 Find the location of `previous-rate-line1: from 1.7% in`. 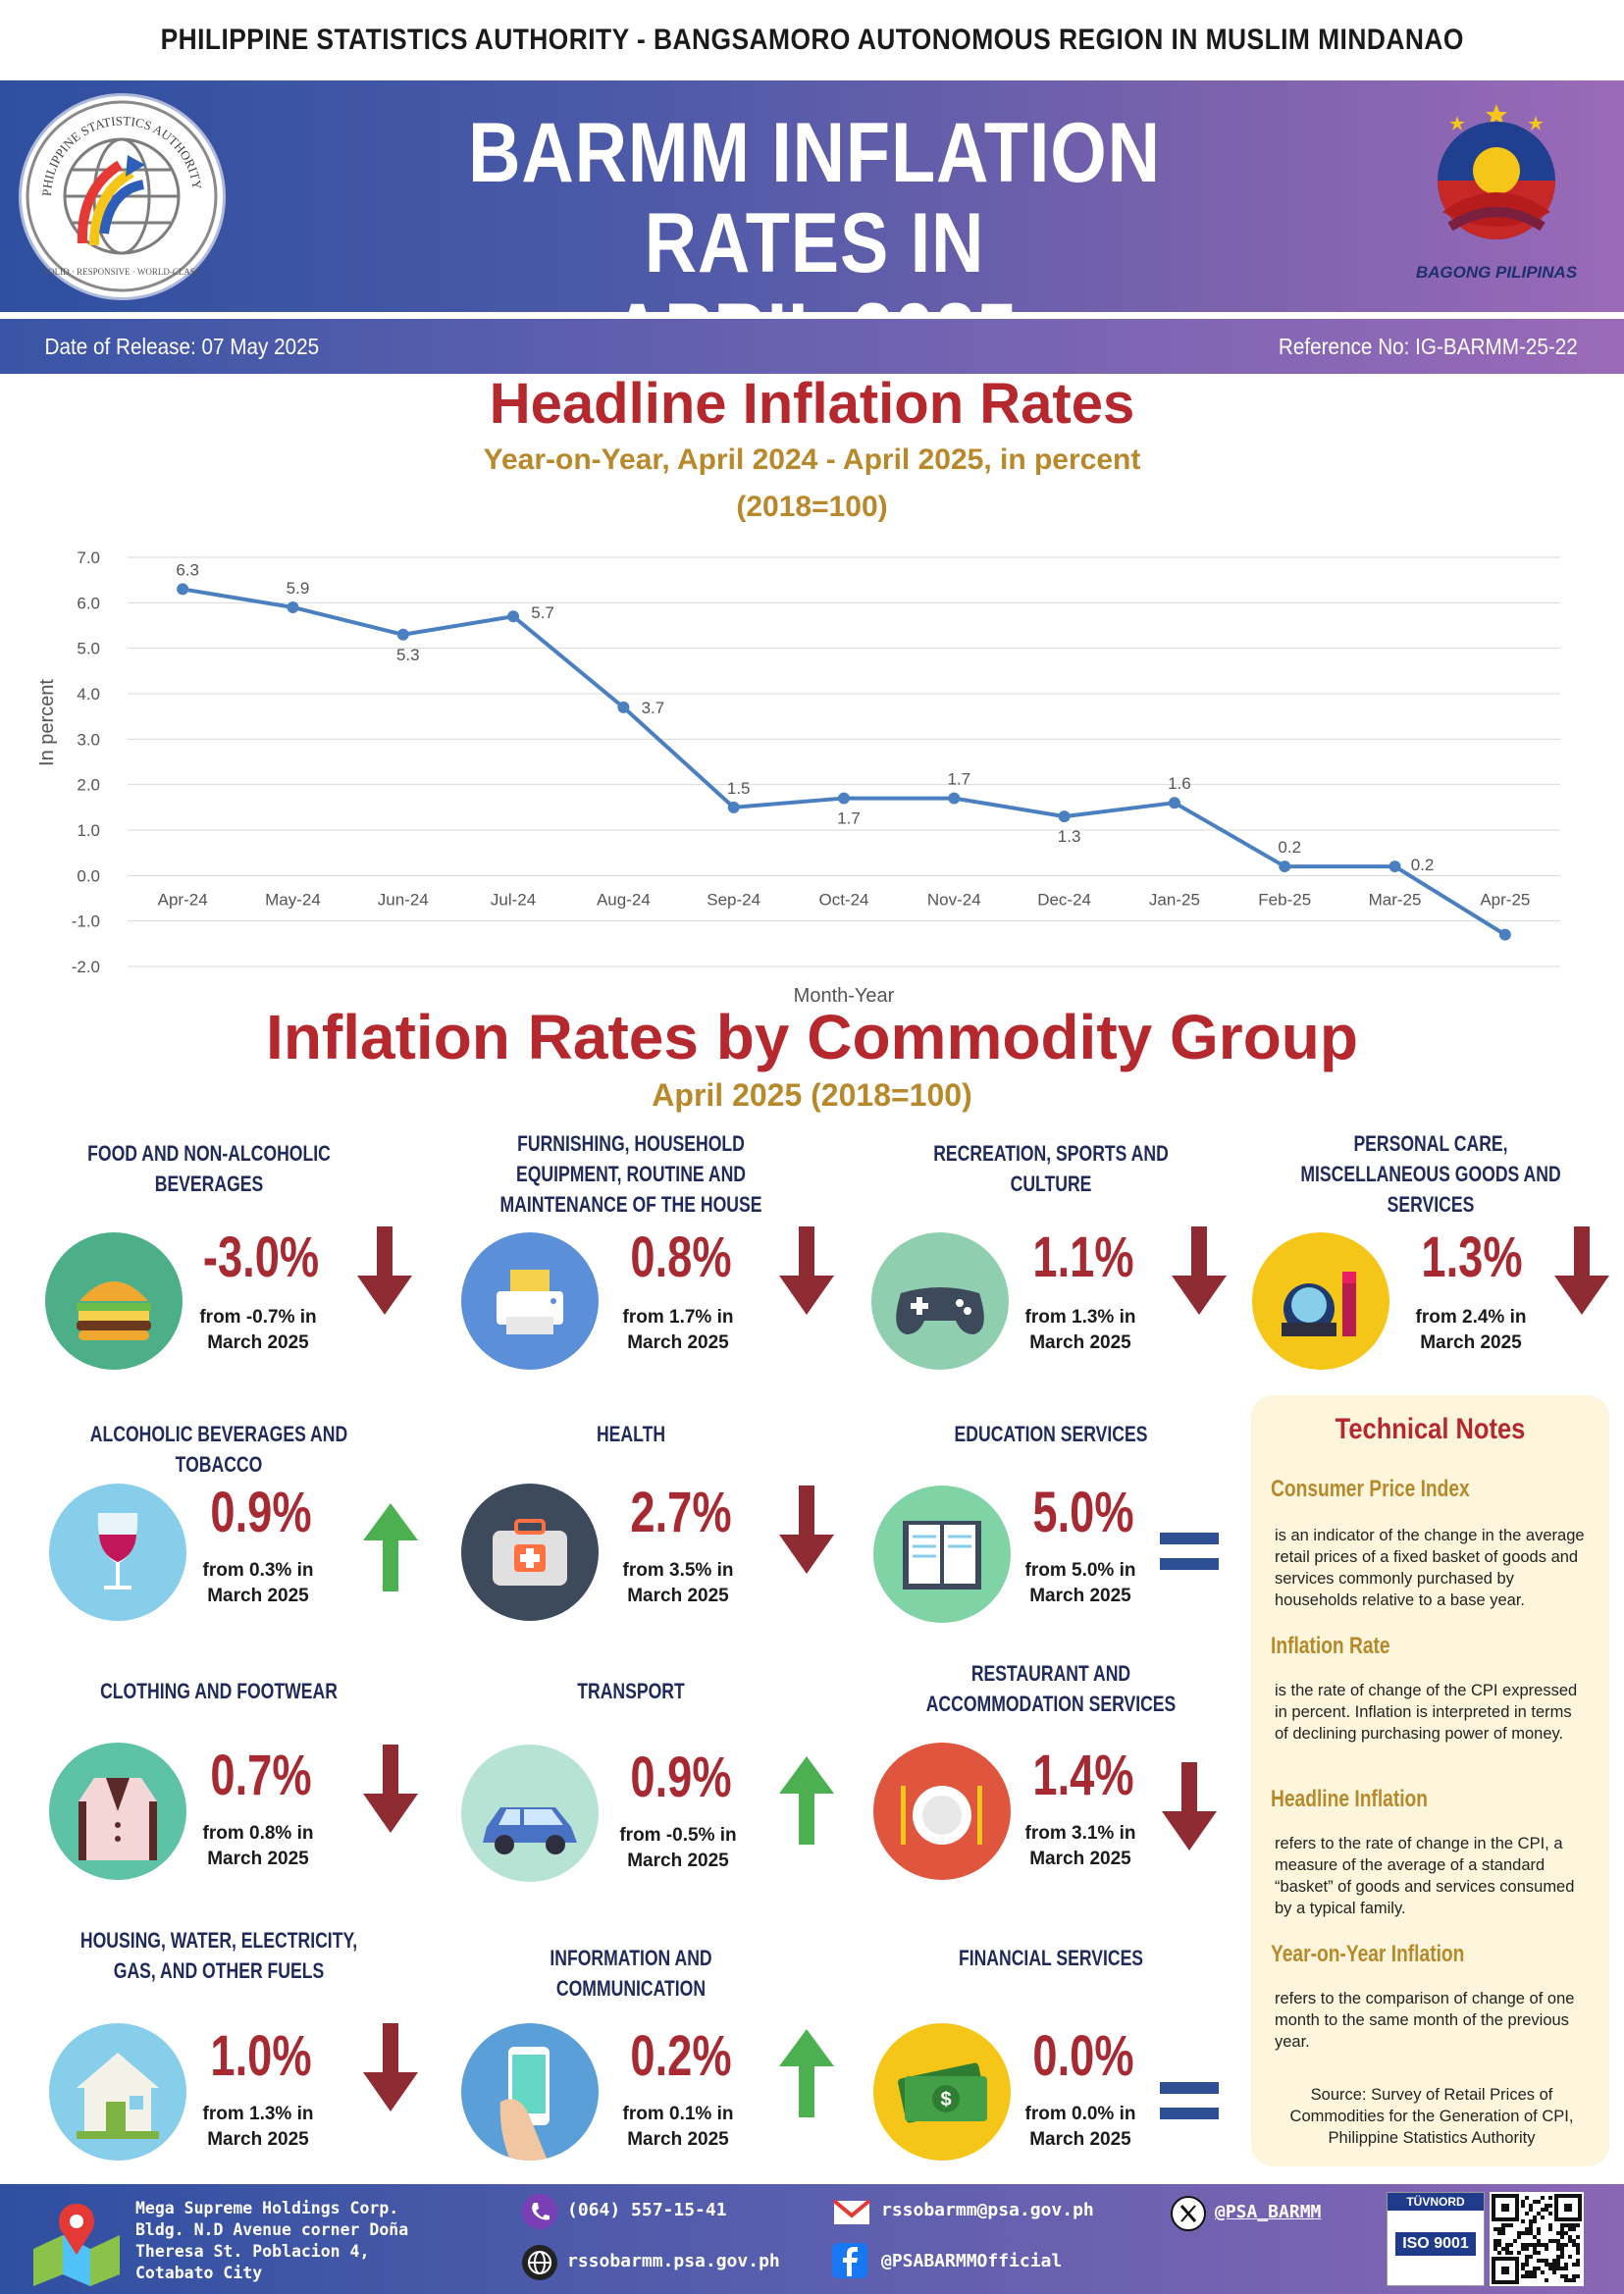

previous-rate-line1: from 1.7% in is located at coordinates (678, 1317).